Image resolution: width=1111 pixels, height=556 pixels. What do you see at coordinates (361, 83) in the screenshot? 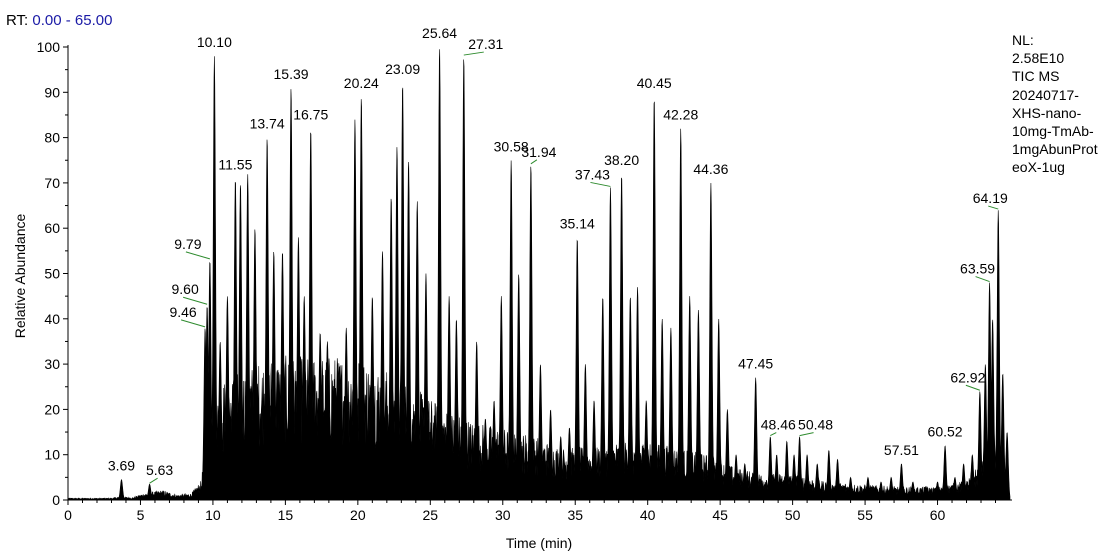
I see `peak-label: 20.24` at bounding box center [361, 83].